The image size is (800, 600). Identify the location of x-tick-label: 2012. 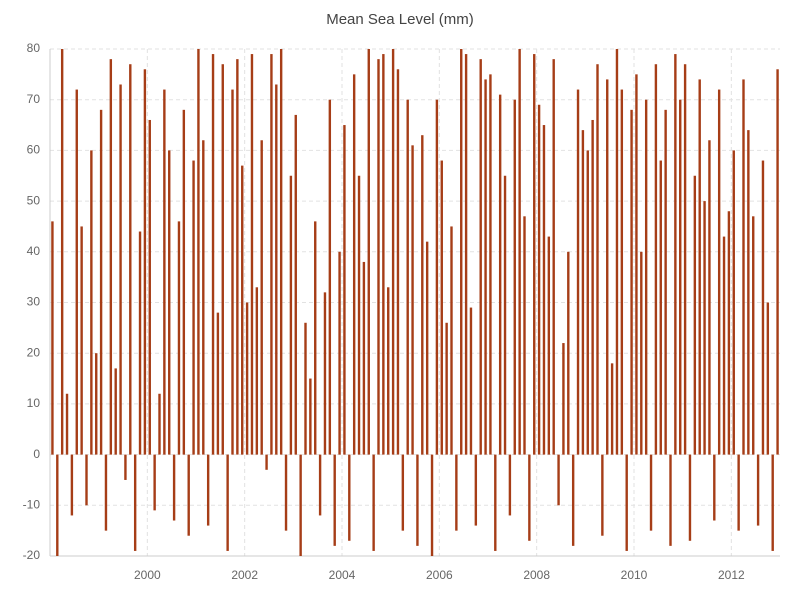
(731, 575).